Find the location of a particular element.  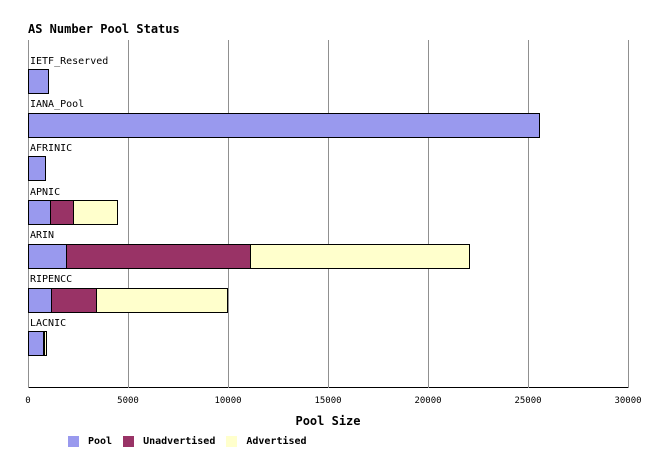

legend-swatch-advertised is located at coordinates (232, 441).